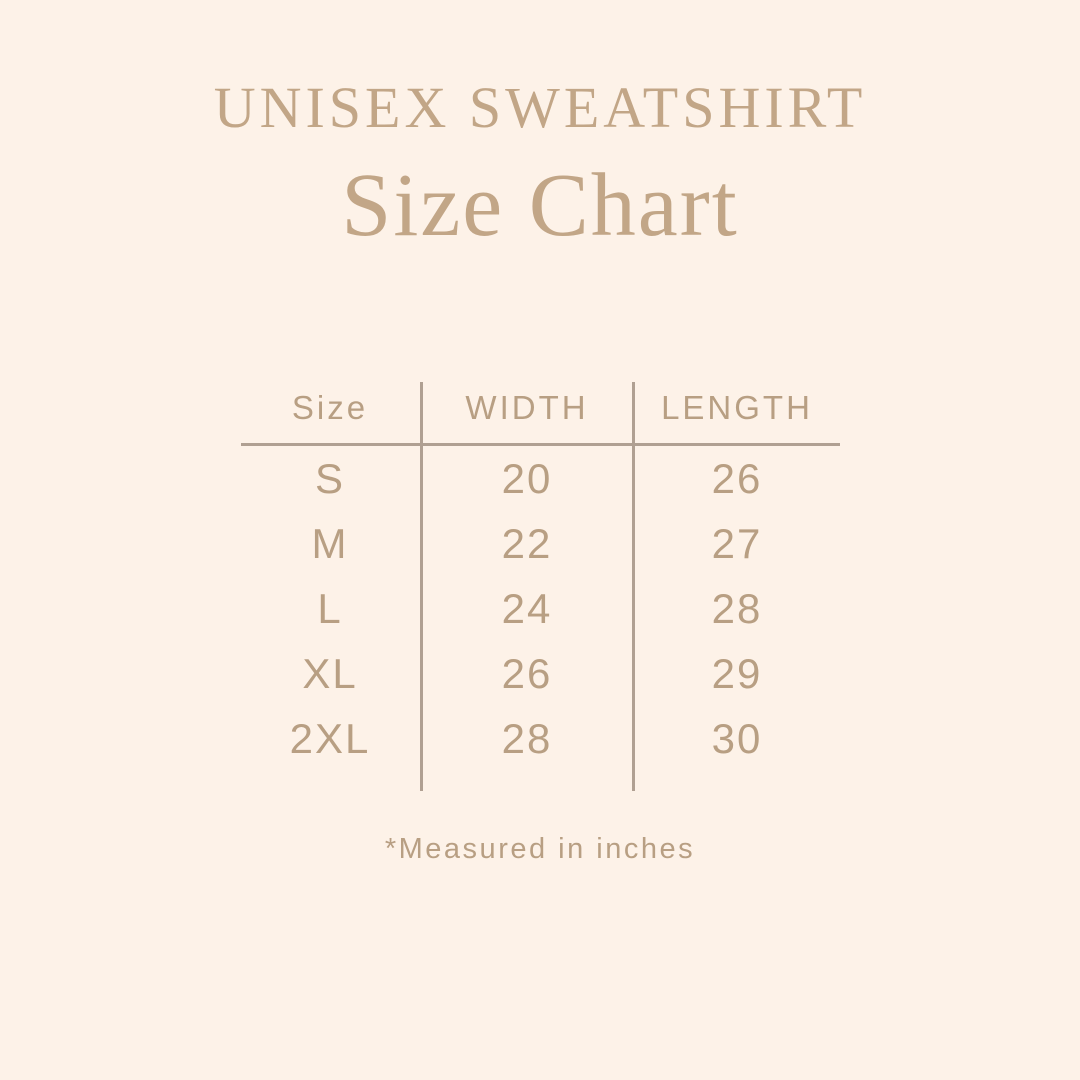  Describe the element at coordinates (737, 608) in the screenshot. I see `table-cell-length: 28` at that location.